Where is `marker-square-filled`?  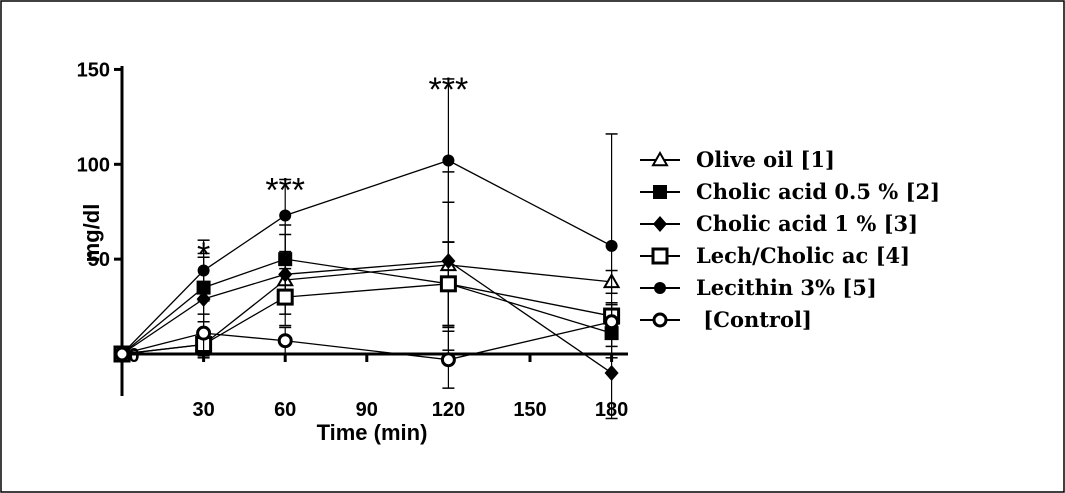
marker-square-filled is located at coordinates (660, 192).